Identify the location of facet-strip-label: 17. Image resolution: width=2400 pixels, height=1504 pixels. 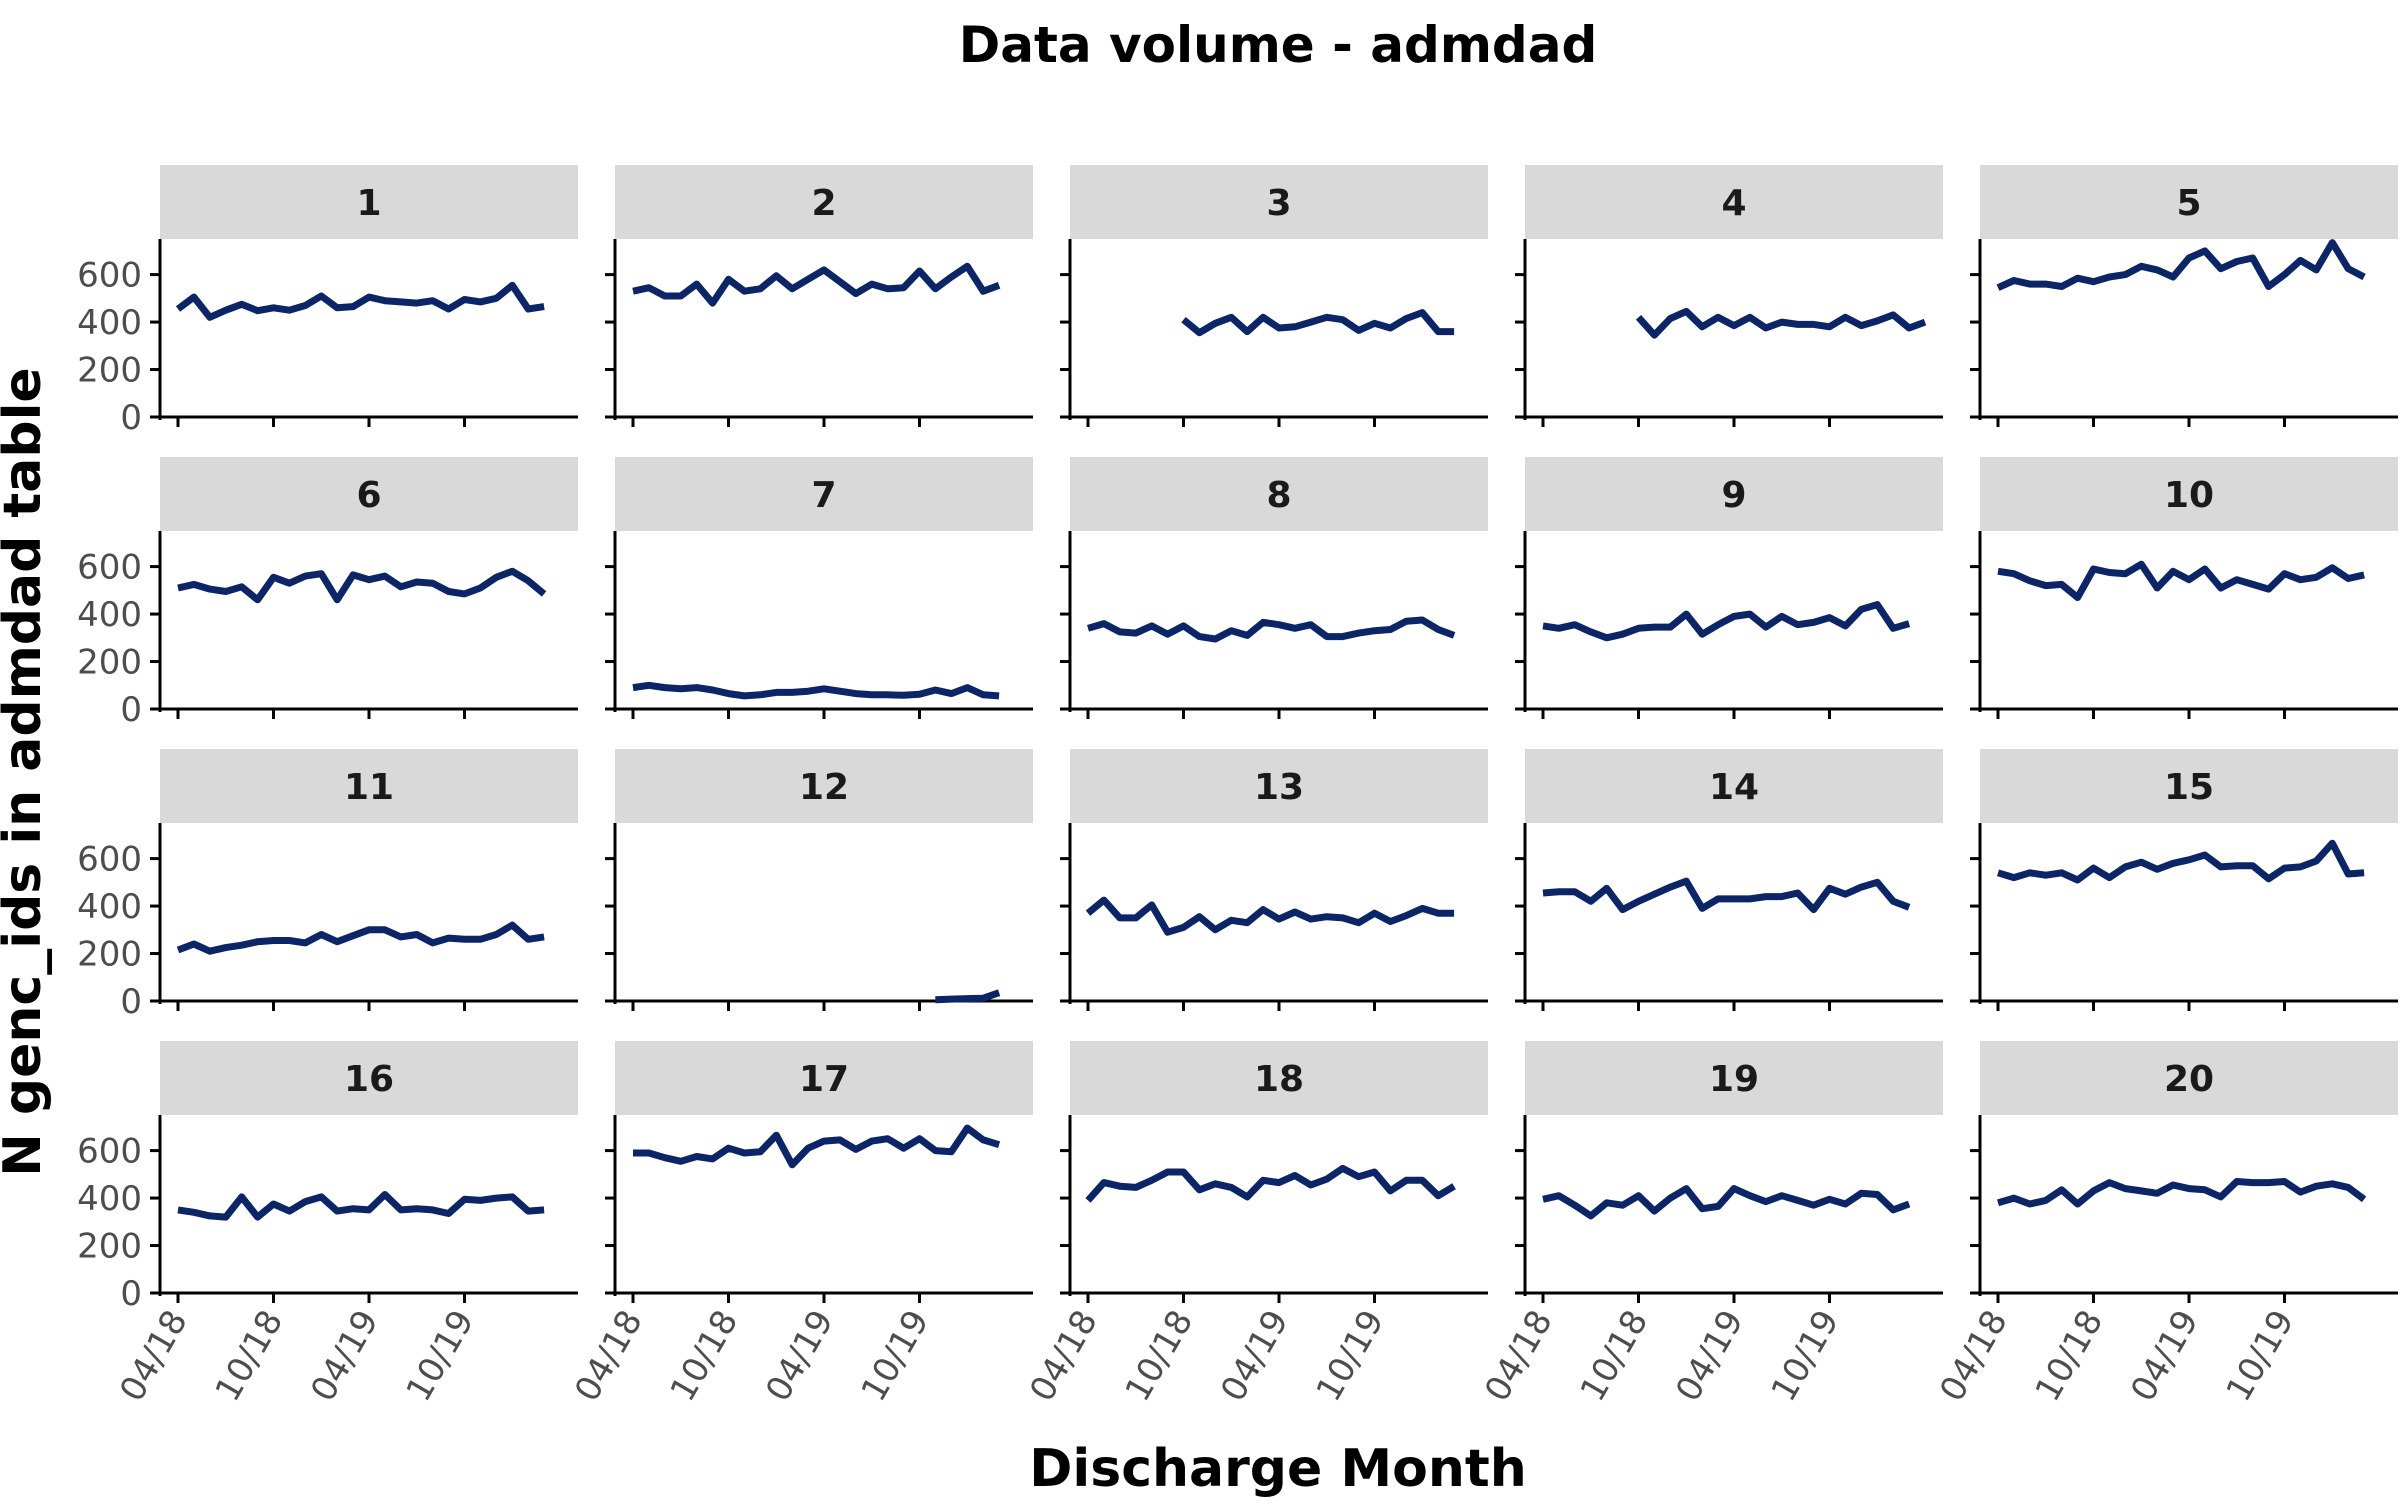
(824, 1079).